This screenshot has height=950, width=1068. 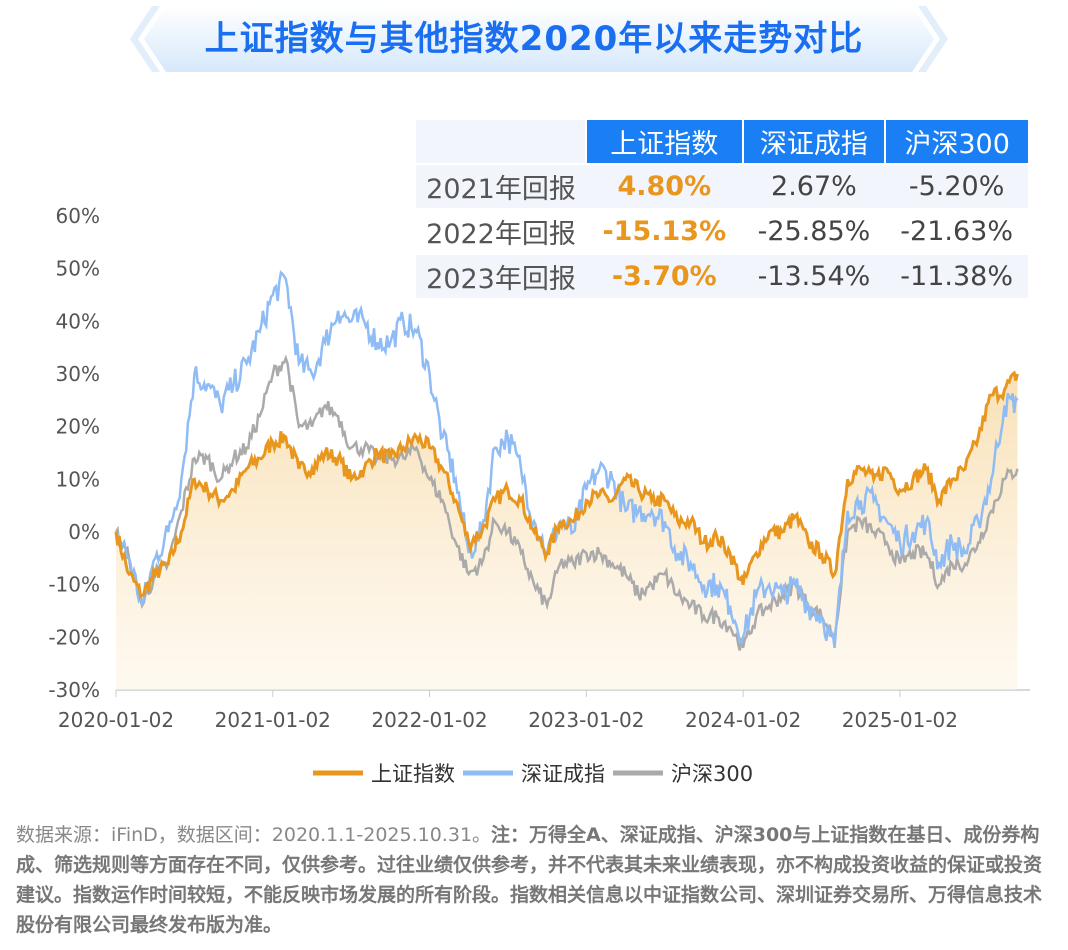 What do you see at coordinates (586, 720) in the screenshot?
I see `x-tick-label: 2023-01-02` at bounding box center [586, 720].